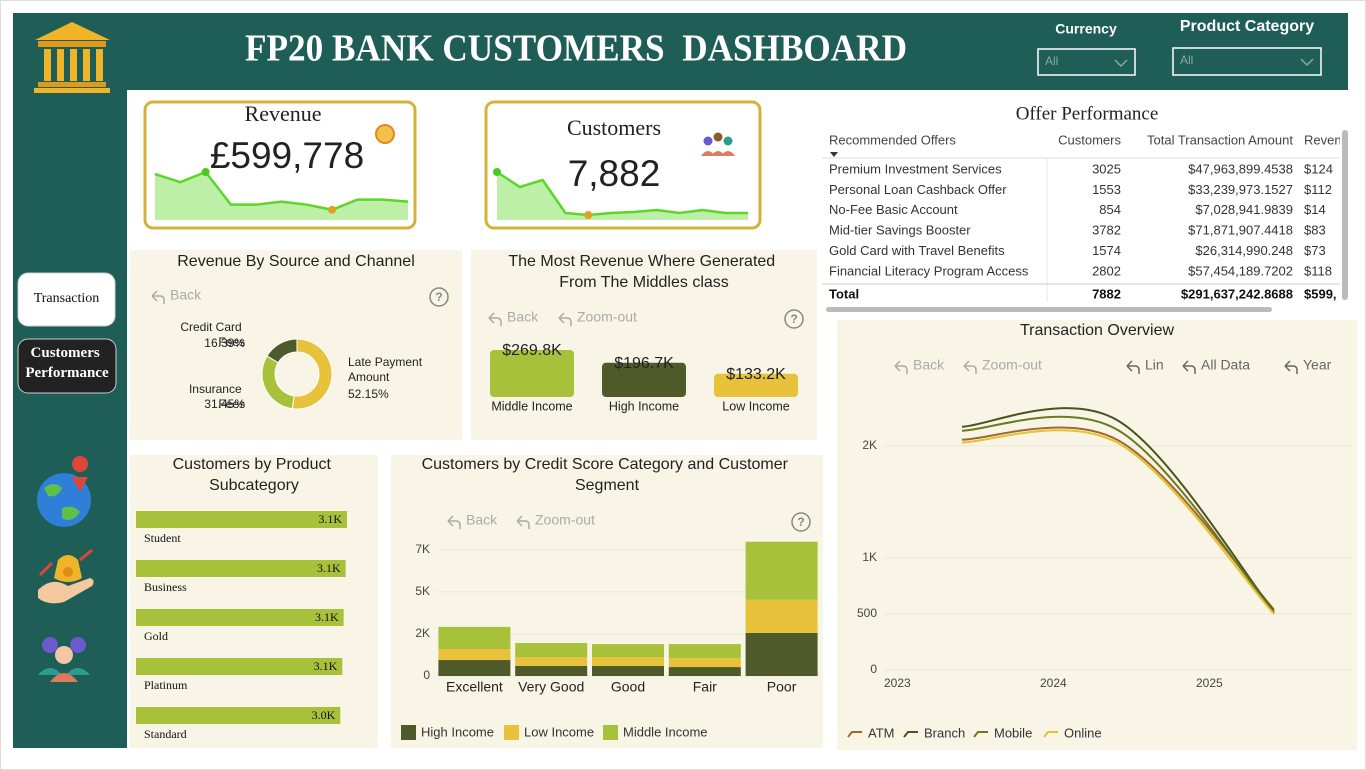  Describe the element at coordinates (1220, 139) in the screenshot. I see `column-header: Total Transaction Amount` at that location.